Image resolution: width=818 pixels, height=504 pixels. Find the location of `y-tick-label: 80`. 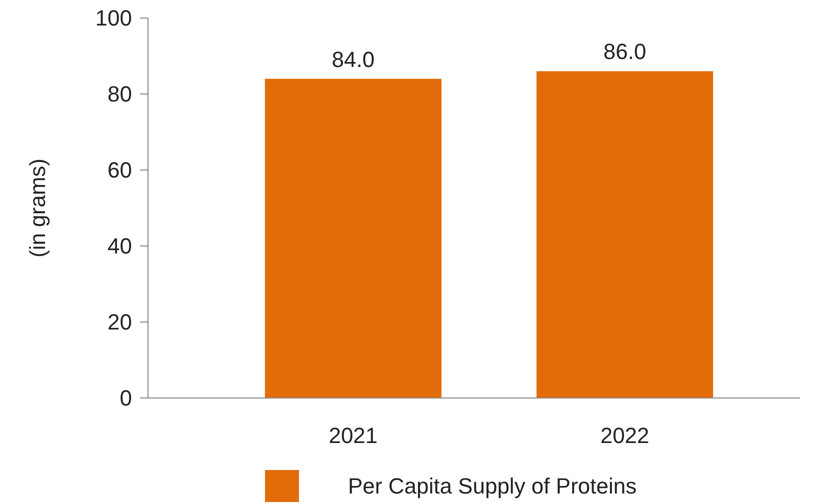

y-tick-label: 80 is located at coordinates (120, 94).